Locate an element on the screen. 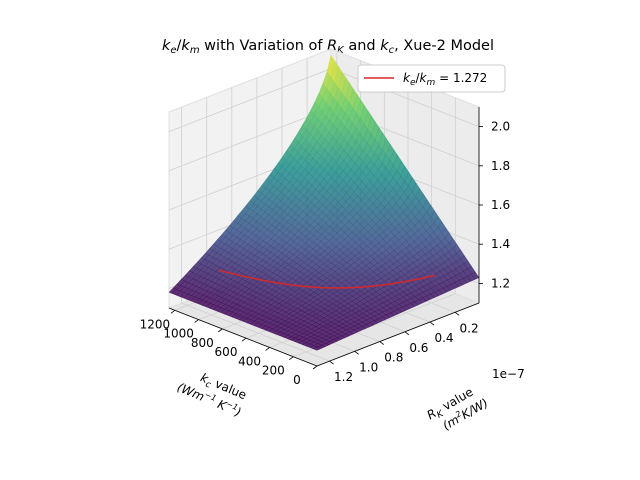  y-tick-label: 0.6 is located at coordinates (418, 348).